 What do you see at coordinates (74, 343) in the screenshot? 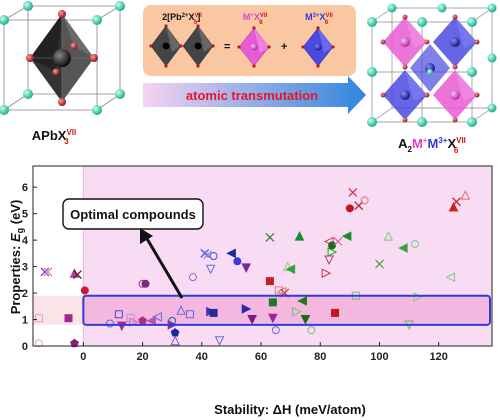
I see `data-point-pentagon` at bounding box center [74, 343].